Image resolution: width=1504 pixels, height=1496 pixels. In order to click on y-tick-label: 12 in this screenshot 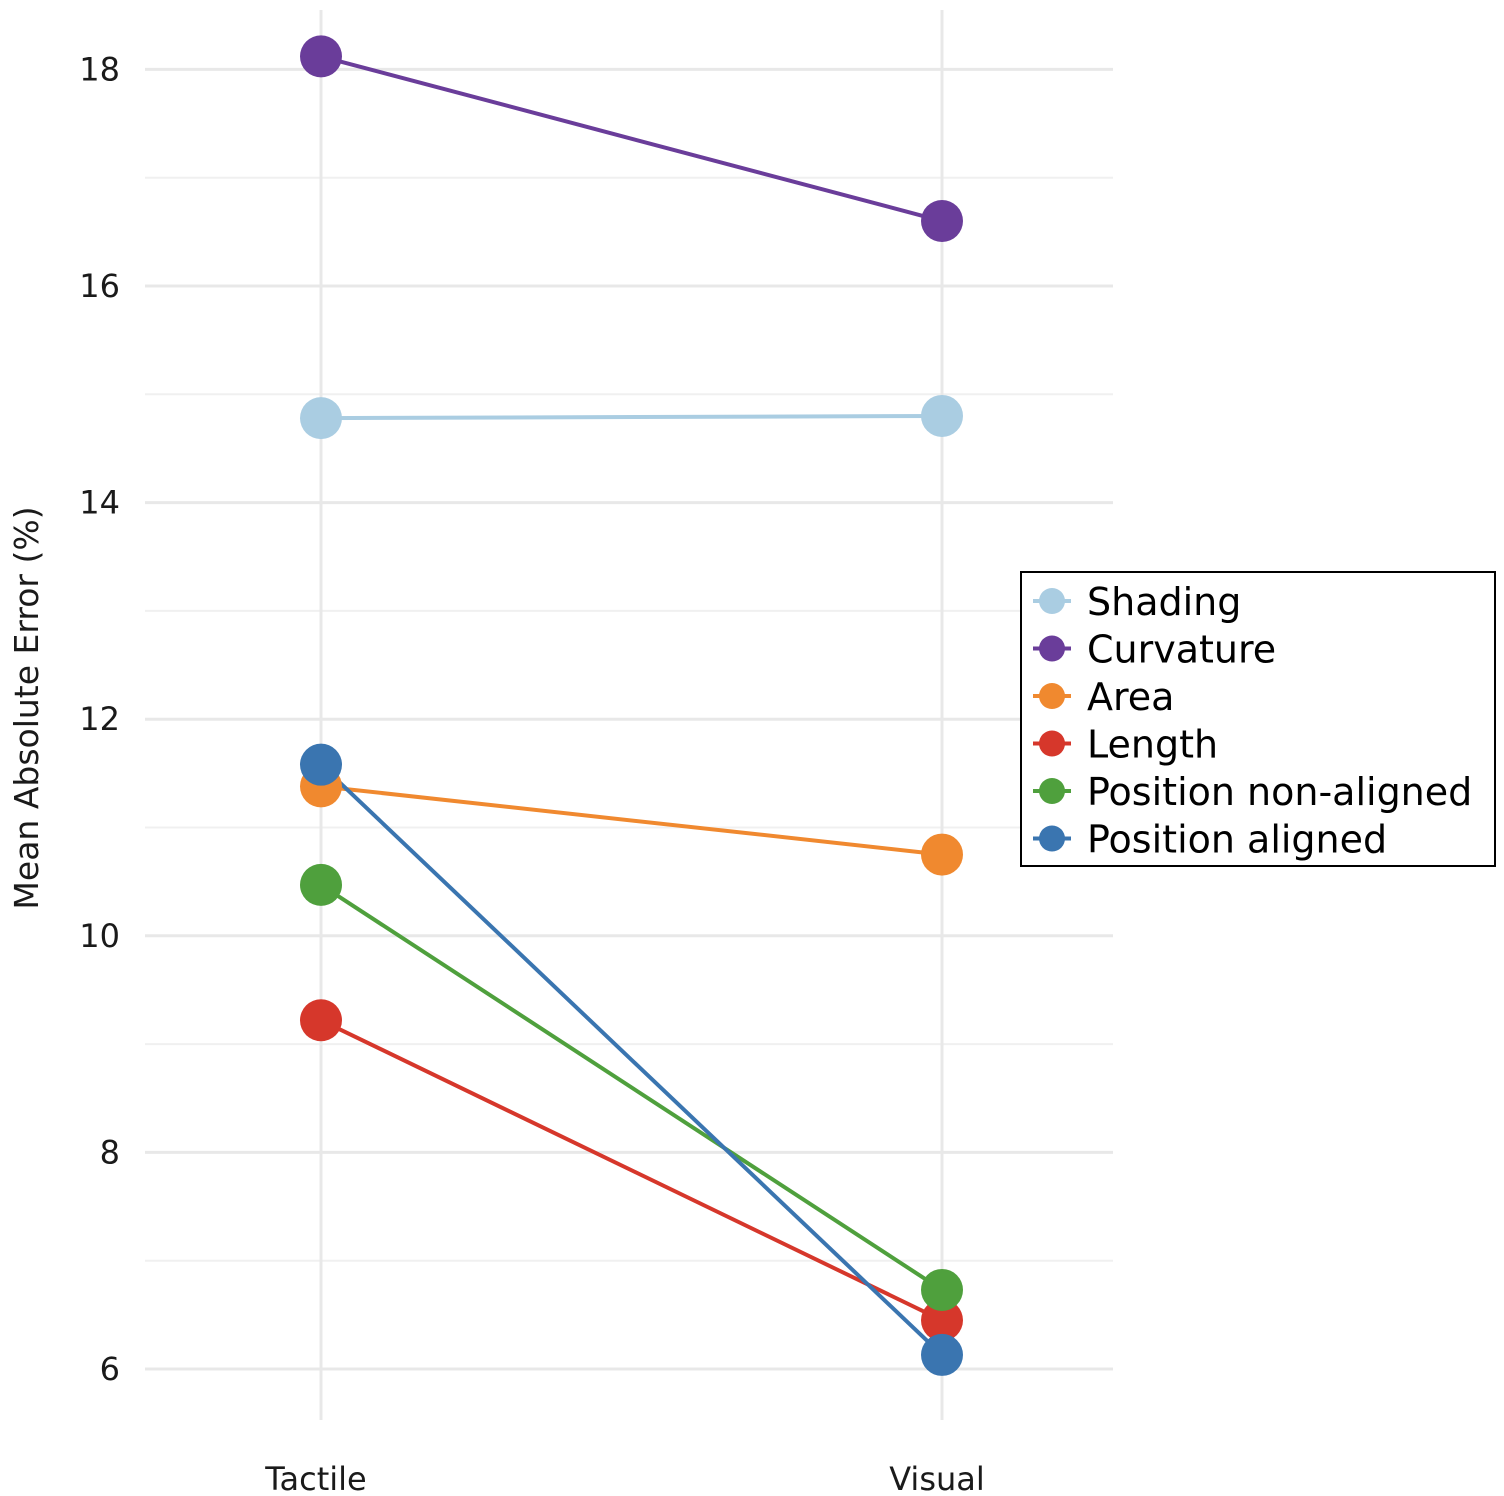, I will do `click(99, 719)`.